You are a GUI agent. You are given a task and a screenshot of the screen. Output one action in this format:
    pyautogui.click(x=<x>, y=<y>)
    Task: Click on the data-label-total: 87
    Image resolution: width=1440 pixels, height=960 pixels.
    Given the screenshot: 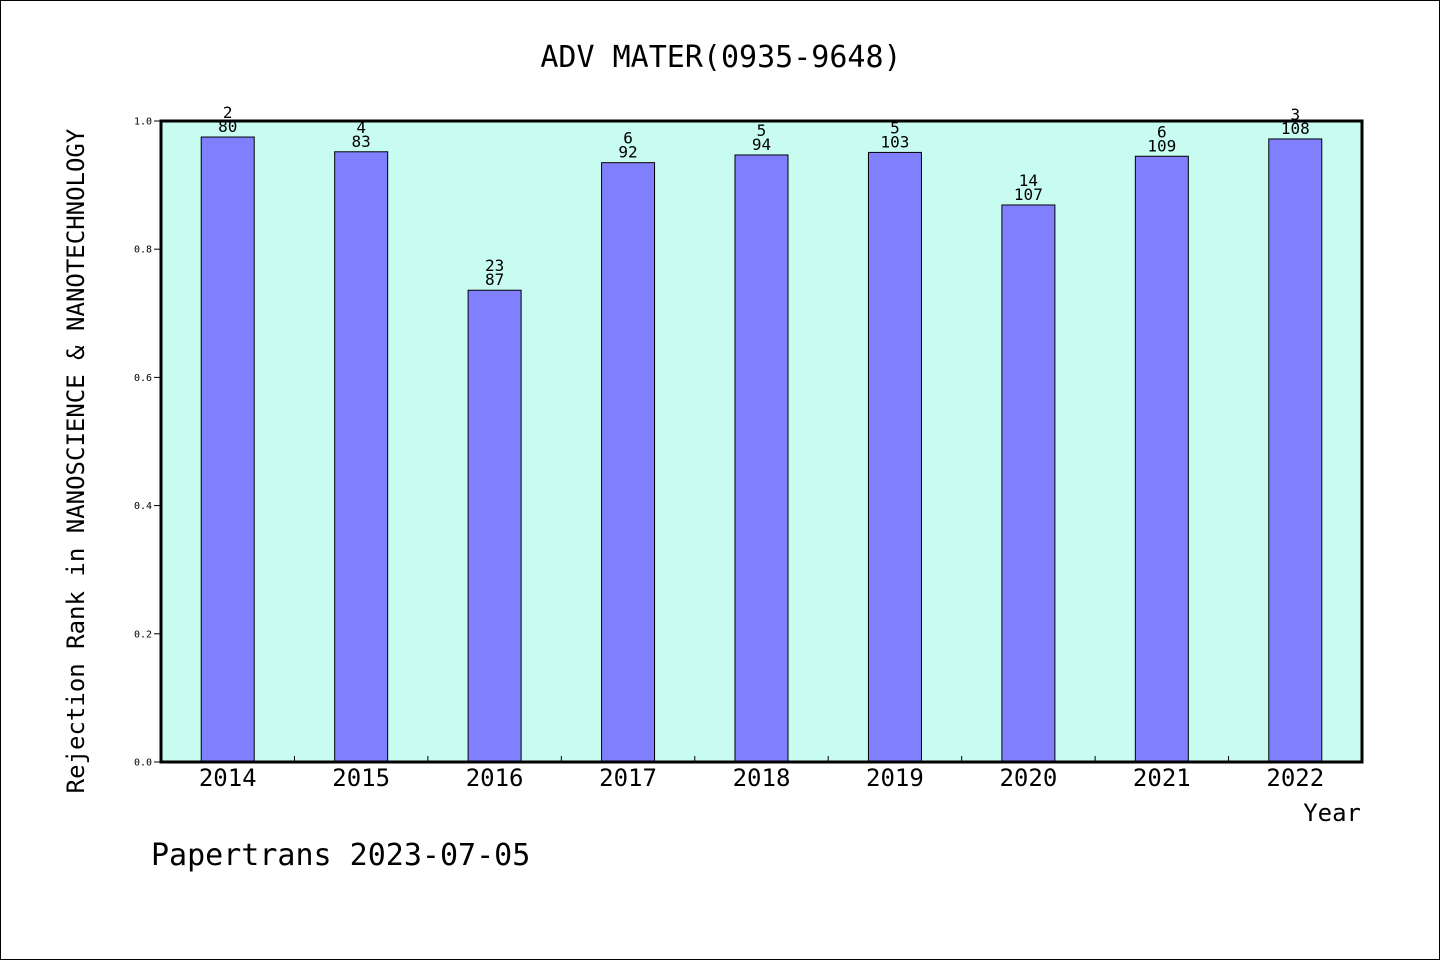 What is the action you would take?
    pyautogui.click(x=494, y=279)
    